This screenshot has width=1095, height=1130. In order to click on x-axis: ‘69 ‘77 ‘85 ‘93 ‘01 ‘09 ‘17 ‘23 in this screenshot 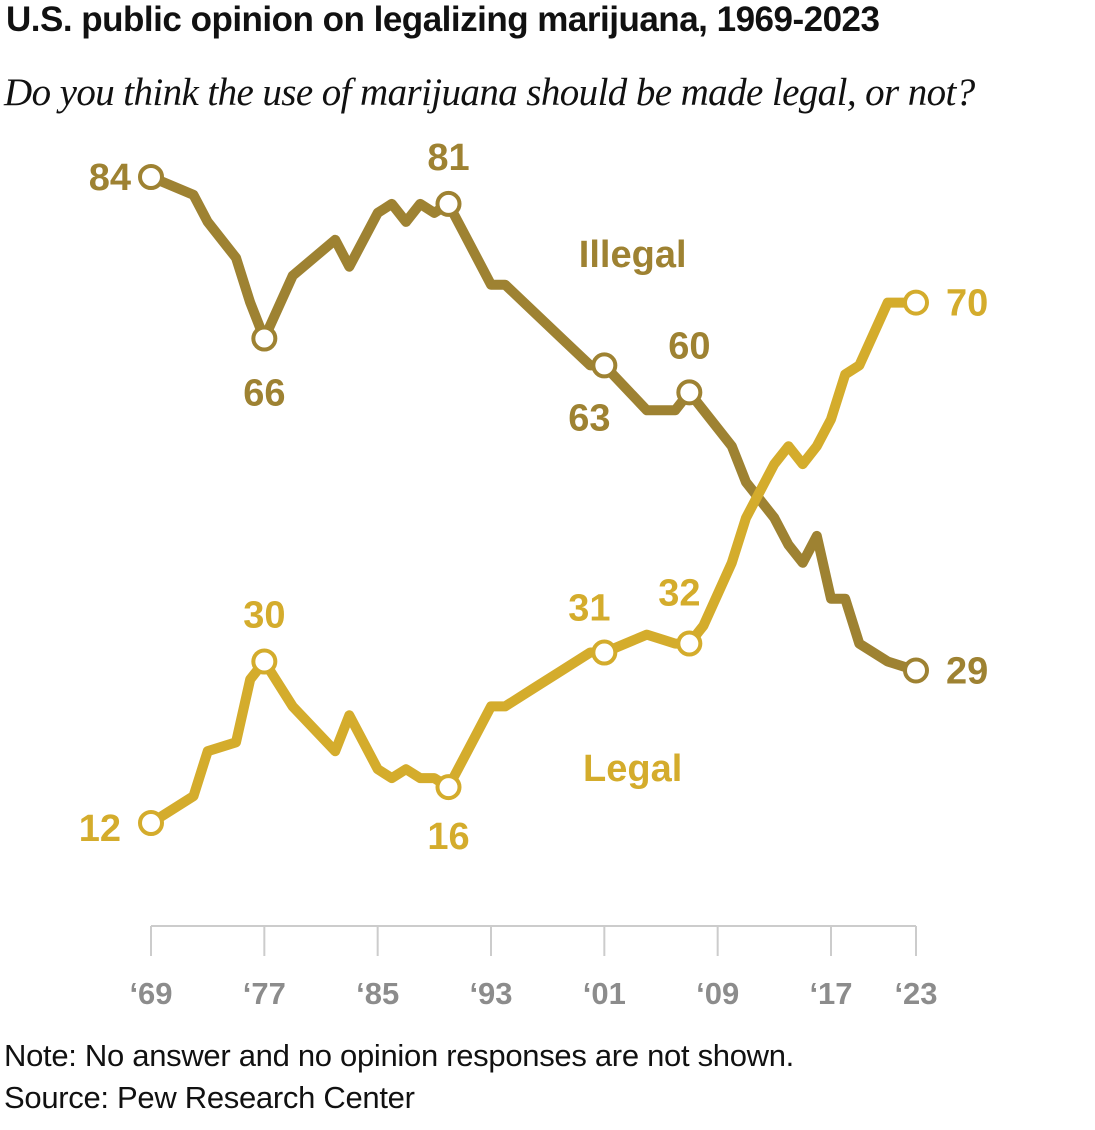, I will do `click(533, 968)`.